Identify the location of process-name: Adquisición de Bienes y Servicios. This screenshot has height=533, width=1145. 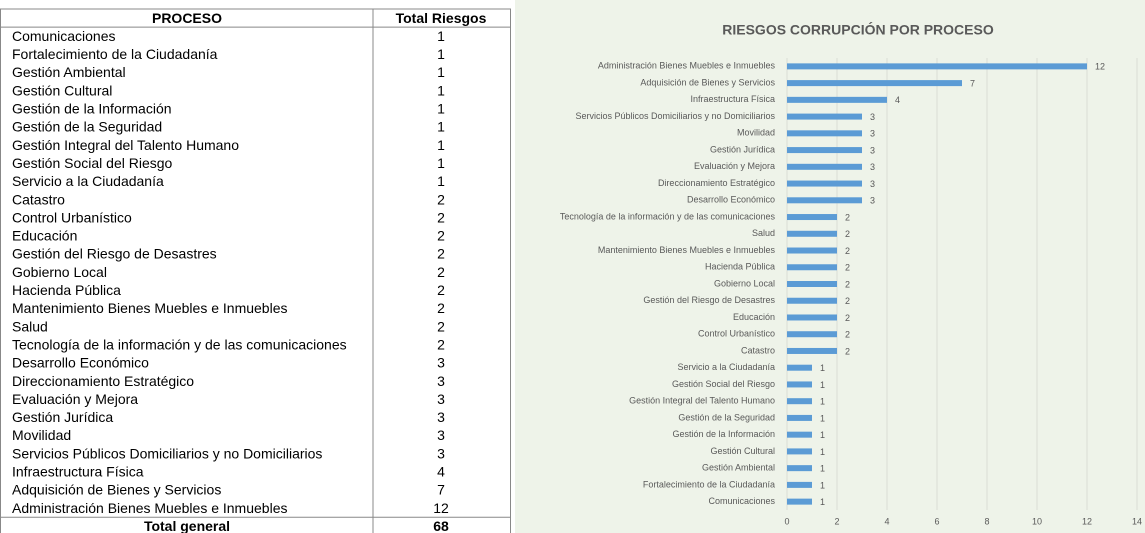
(116, 490).